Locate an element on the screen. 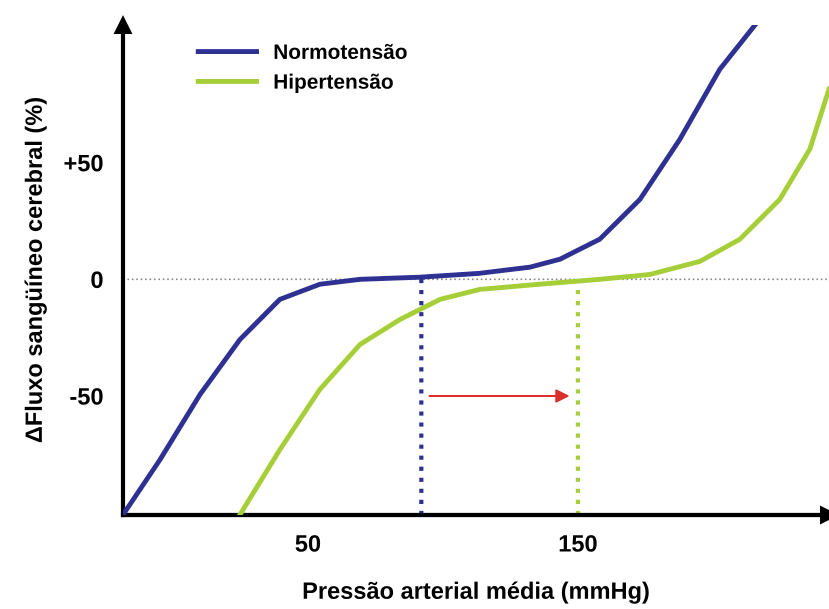  y-tick-label: -50 is located at coordinates (86, 396).